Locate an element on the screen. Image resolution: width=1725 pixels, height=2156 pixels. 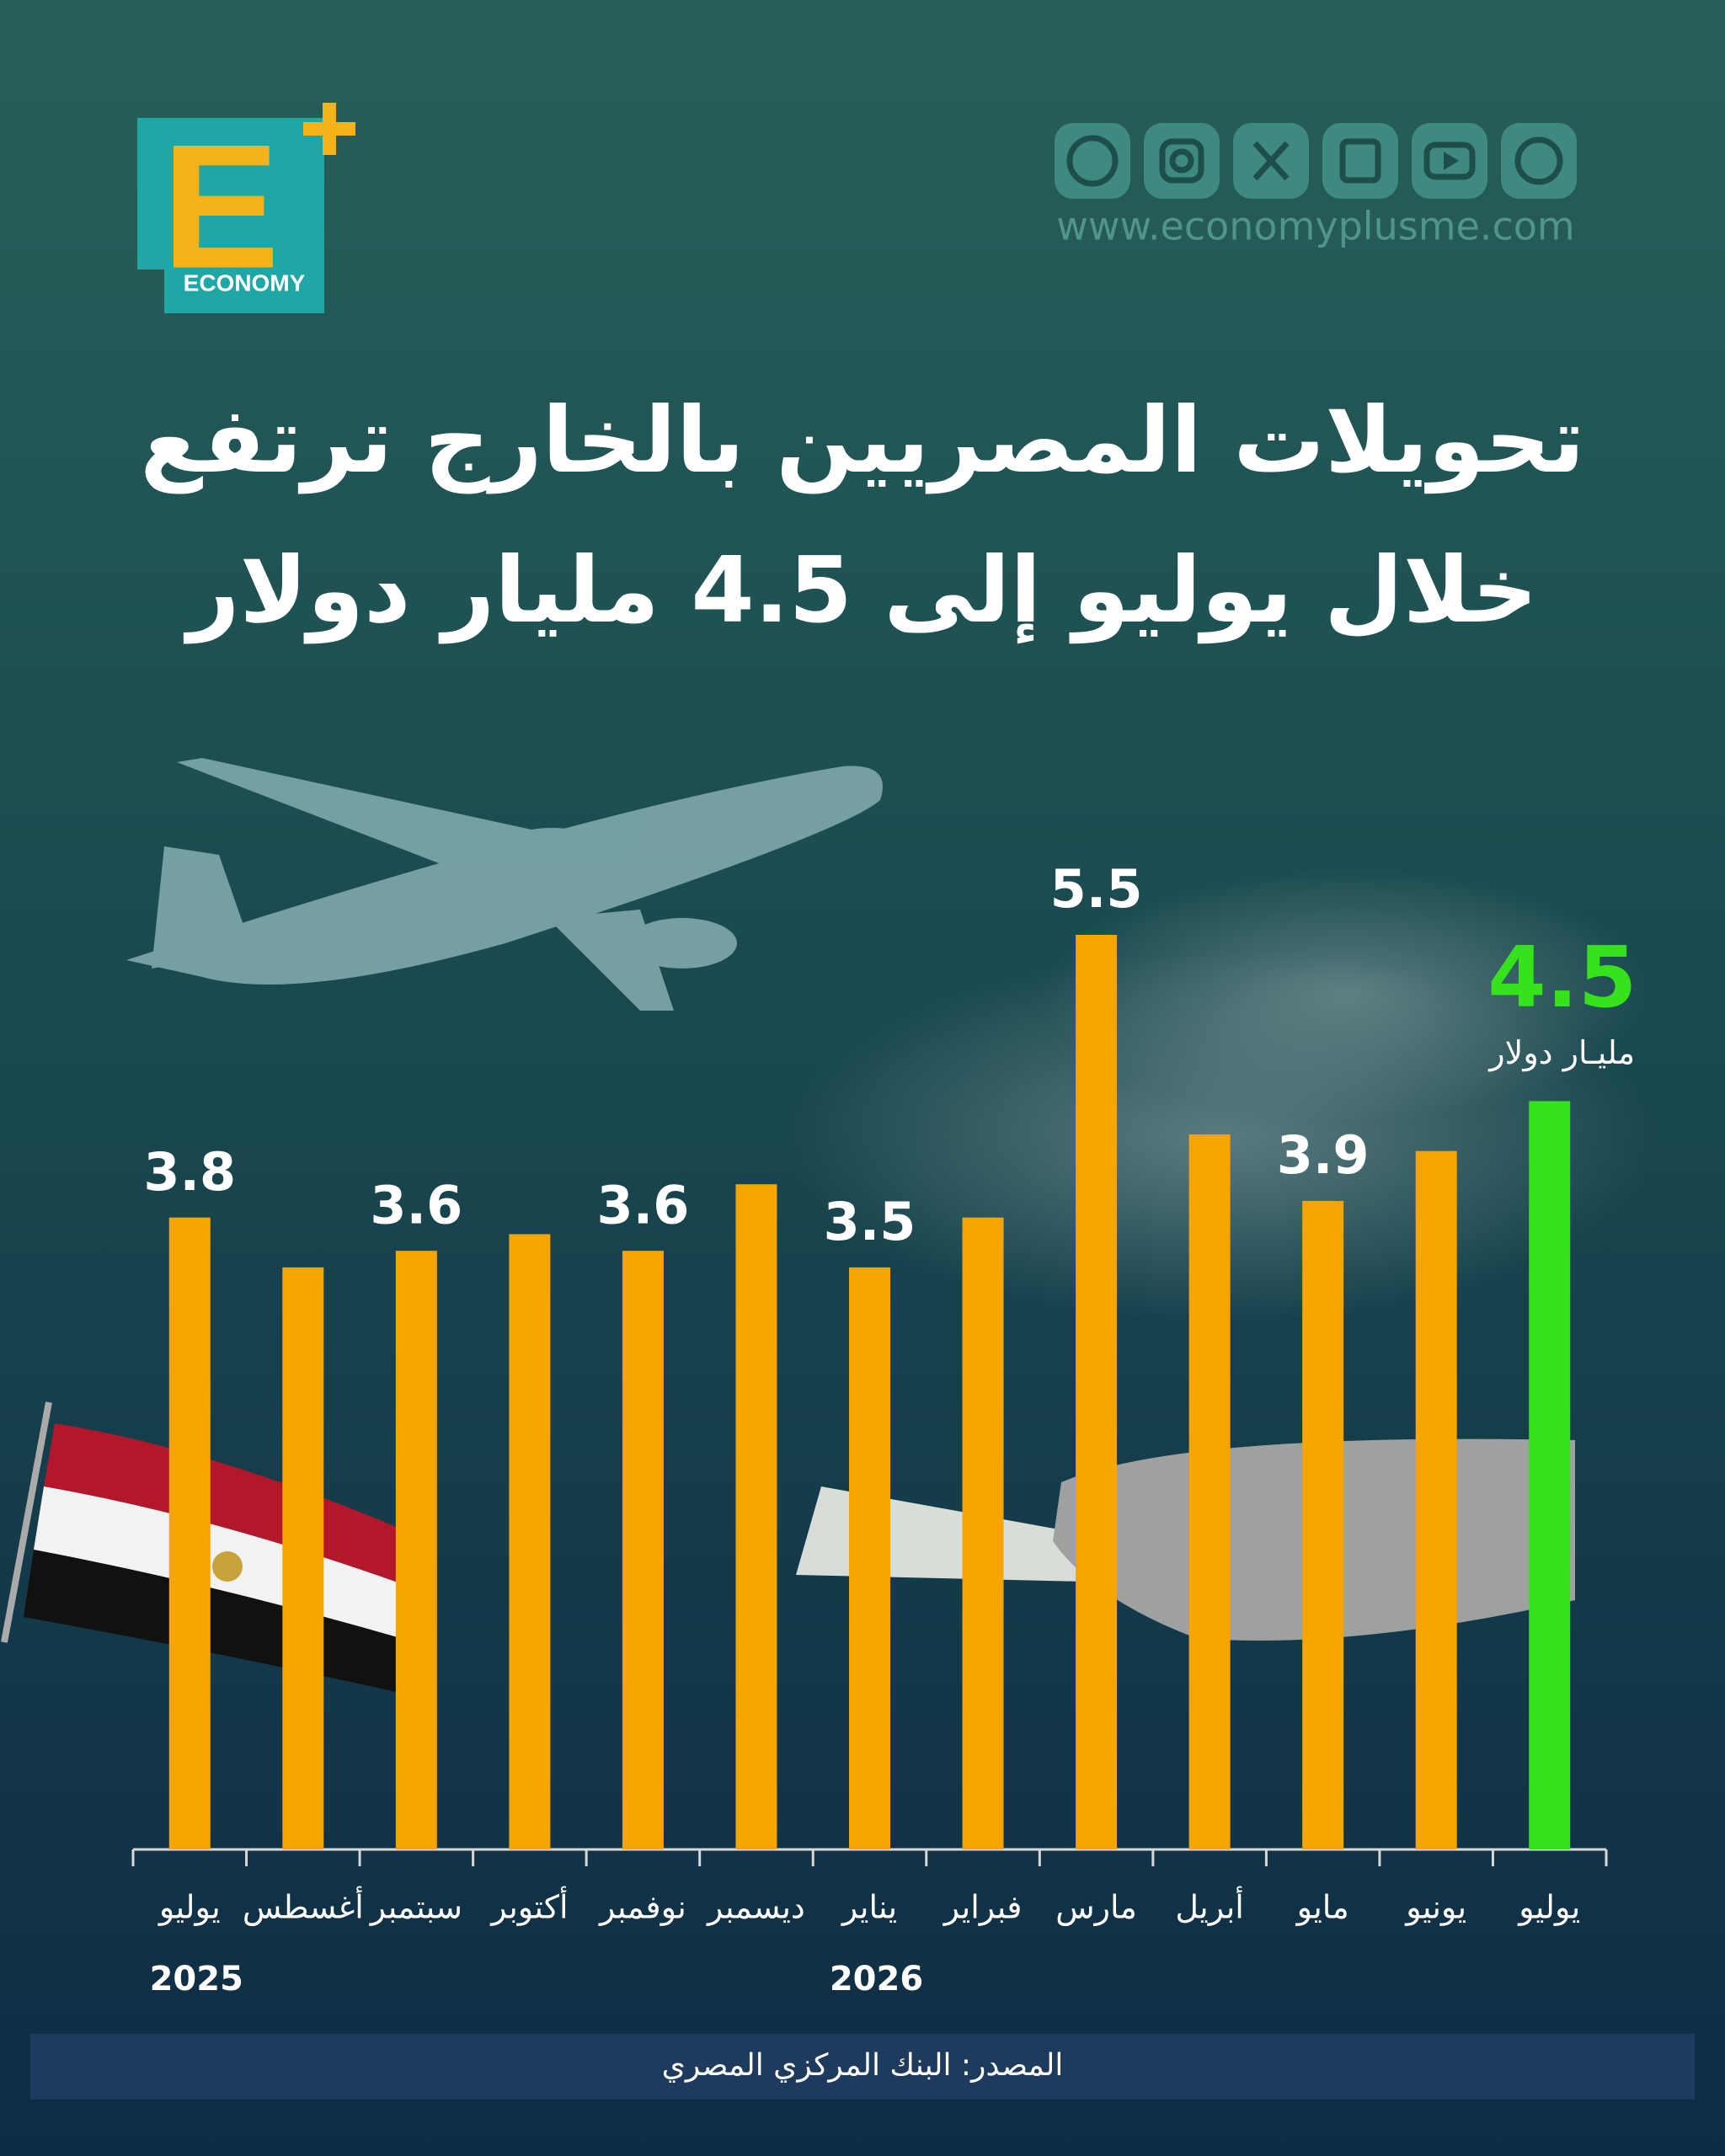
x-tick-label: سبتمبر is located at coordinates (415, 1908).